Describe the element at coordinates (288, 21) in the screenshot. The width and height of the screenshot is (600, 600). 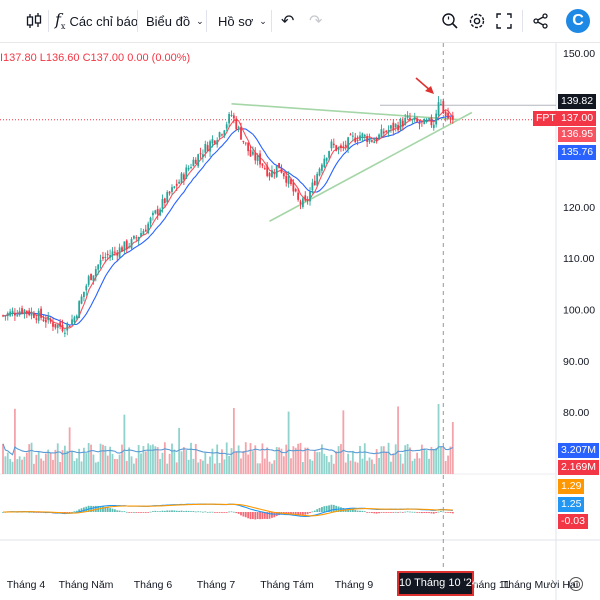
I see `undo-icon: ↶` at that location.